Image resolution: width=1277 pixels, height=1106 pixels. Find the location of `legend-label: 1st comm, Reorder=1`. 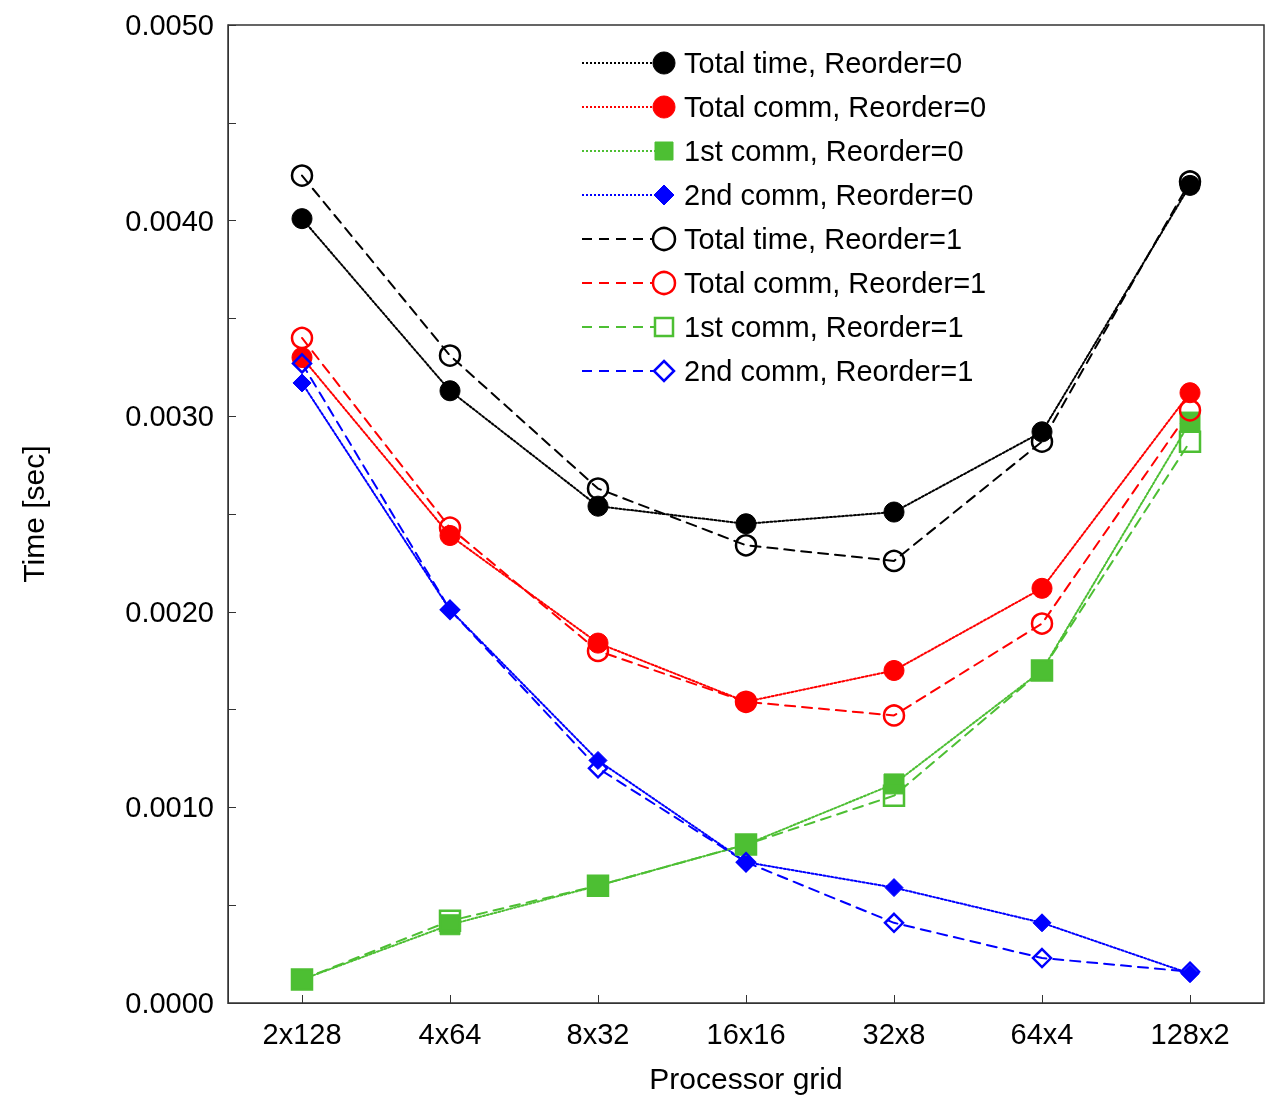

legend-label: 1st comm, Reorder=1 is located at coordinates (824, 327).